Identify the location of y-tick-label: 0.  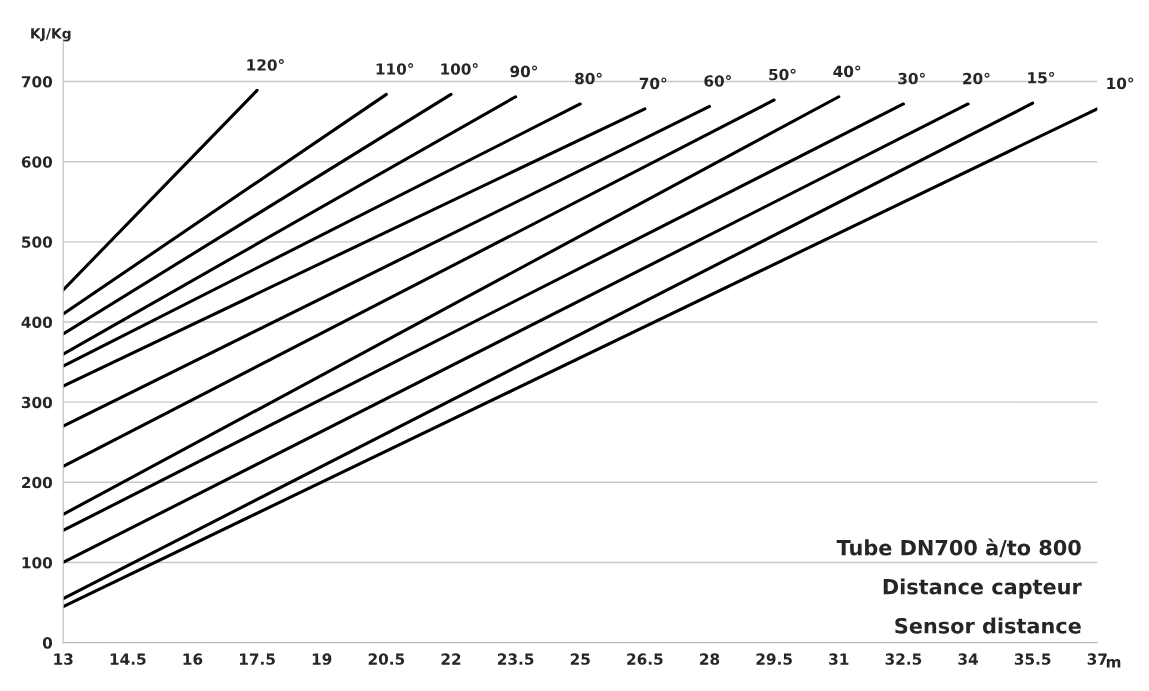
(47, 643).